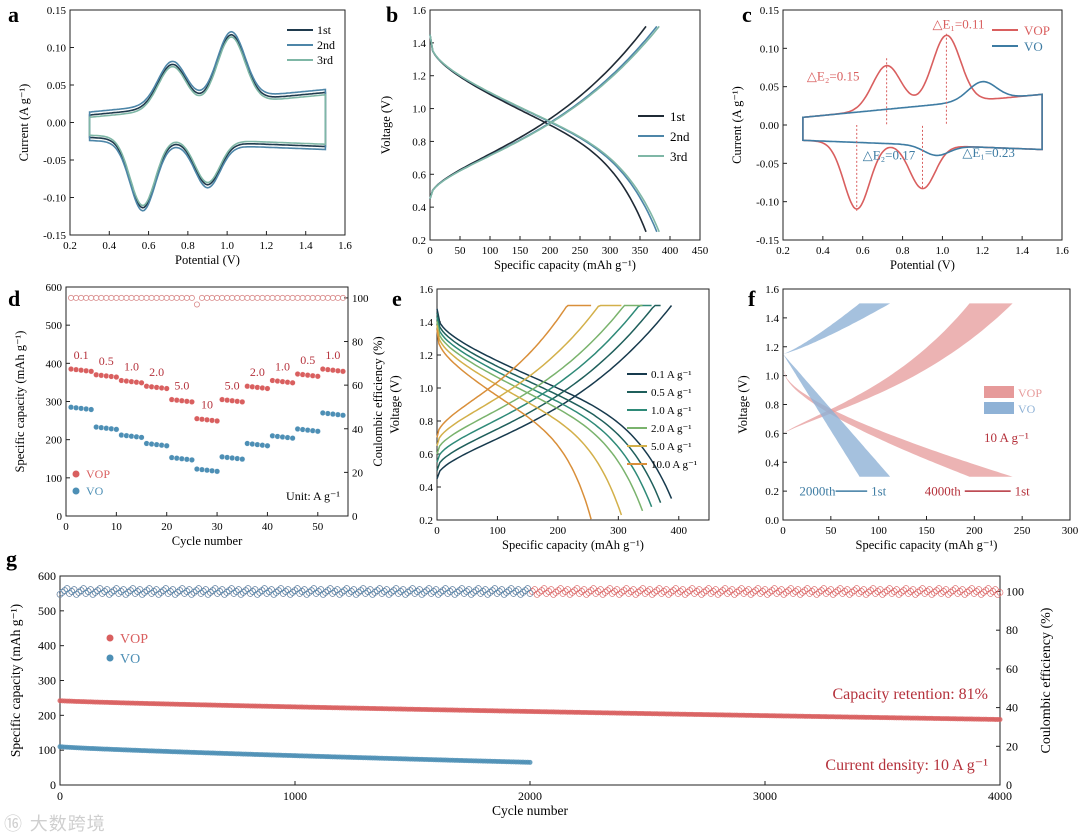 This screenshot has height=840, width=1080. Describe the element at coordinates (54, 288) in the screenshot. I see `y-tick-label: 600` at that location.